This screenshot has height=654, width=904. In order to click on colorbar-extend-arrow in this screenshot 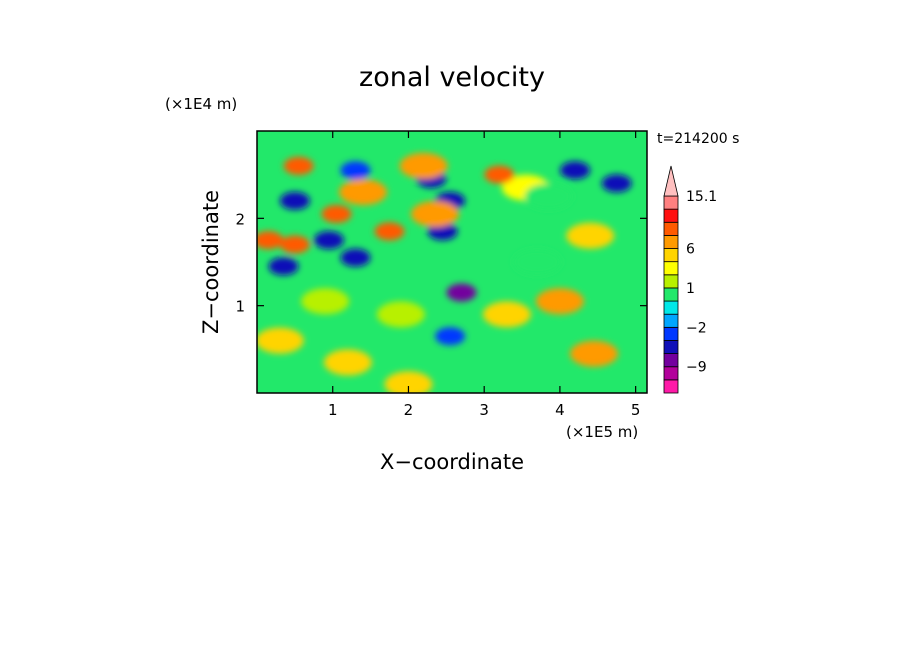, I will do `click(671, 181)`.